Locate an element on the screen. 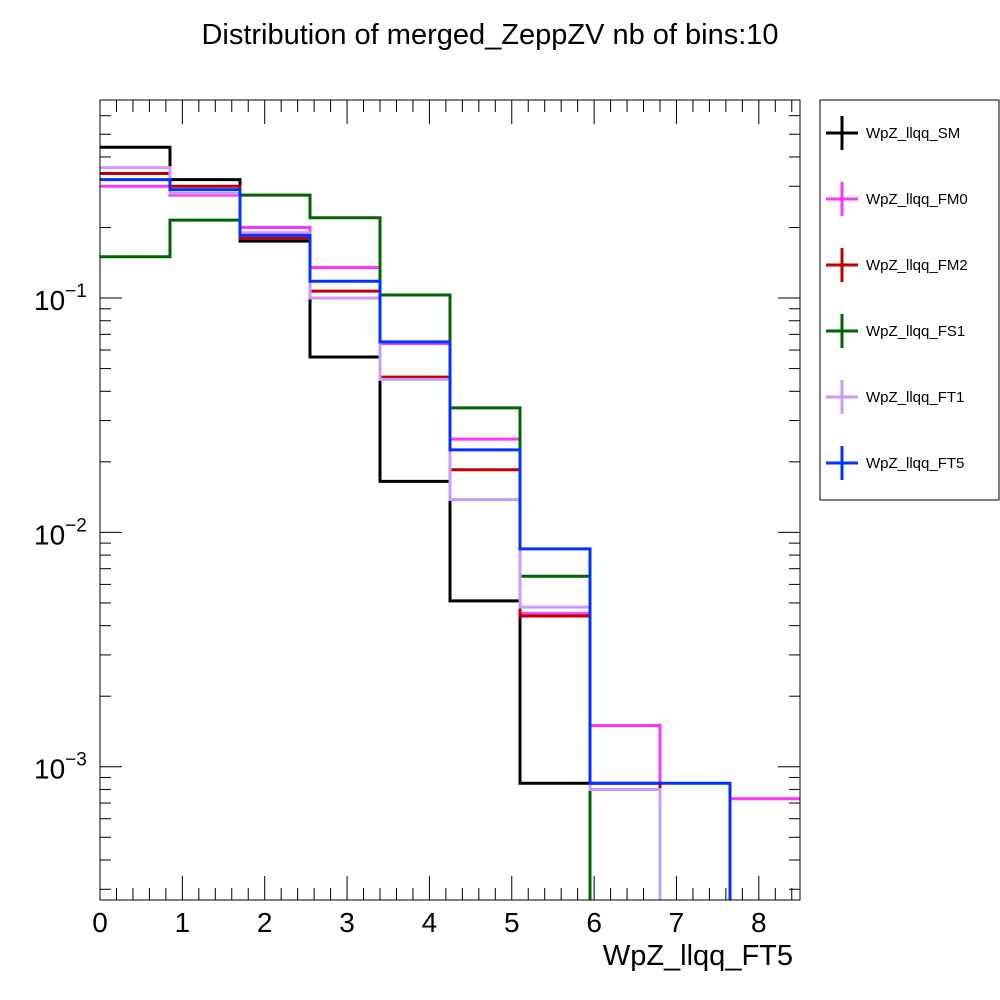 The height and width of the screenshot is (1000, 1000). legend-item: WpZ_llqq_SM is located at coordinates (893, 133).